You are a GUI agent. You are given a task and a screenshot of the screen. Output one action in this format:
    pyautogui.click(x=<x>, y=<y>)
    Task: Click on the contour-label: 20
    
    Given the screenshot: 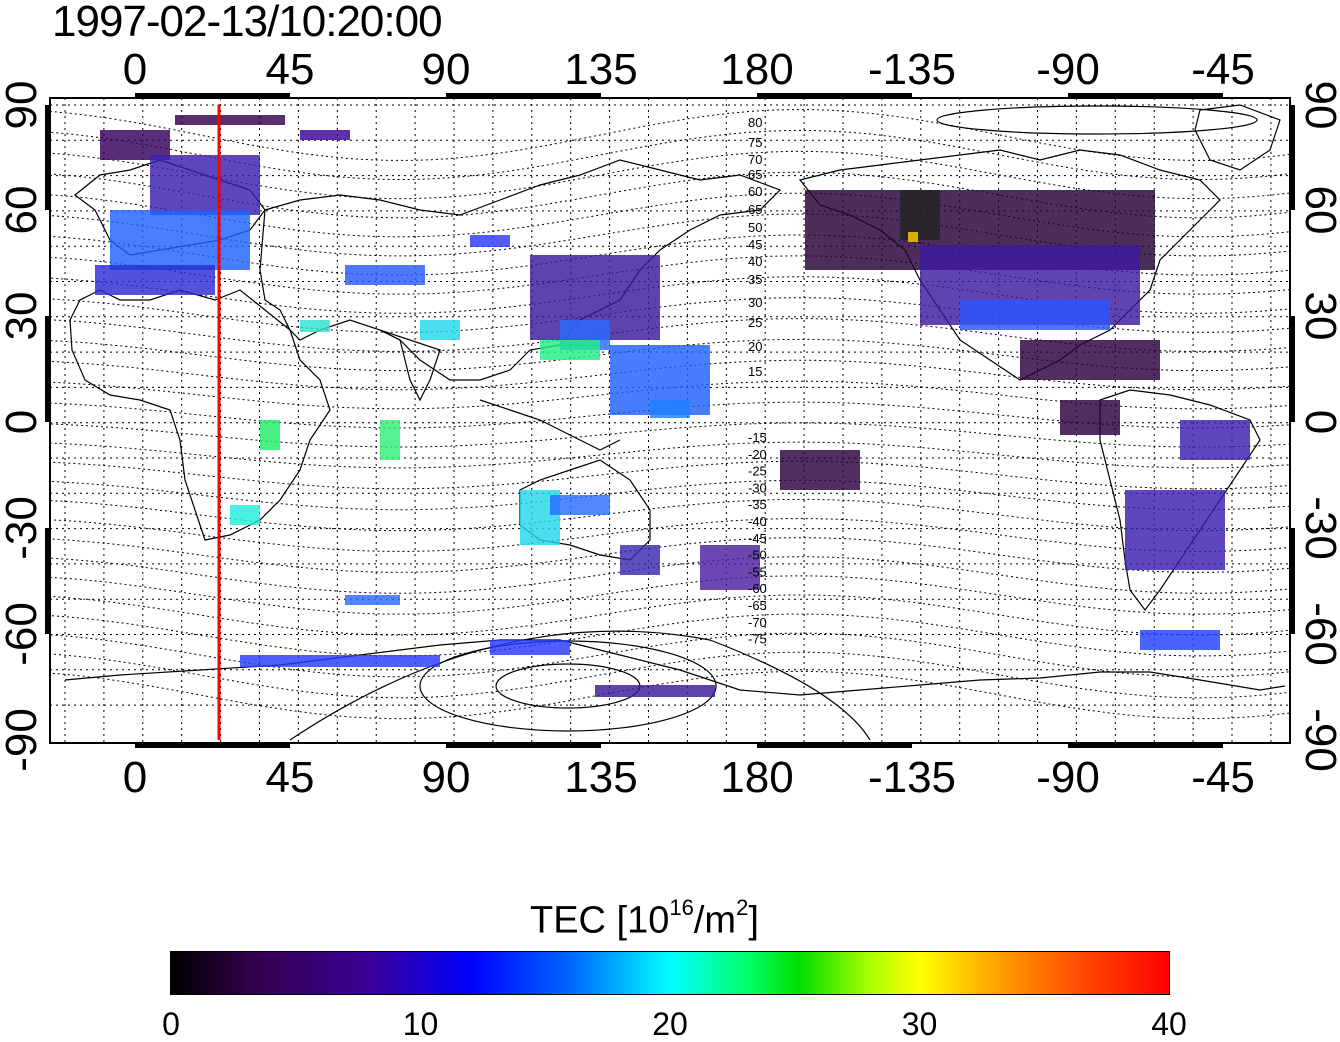 What is the action you would take?
    pyautogui.click(x=755, y=346)
    